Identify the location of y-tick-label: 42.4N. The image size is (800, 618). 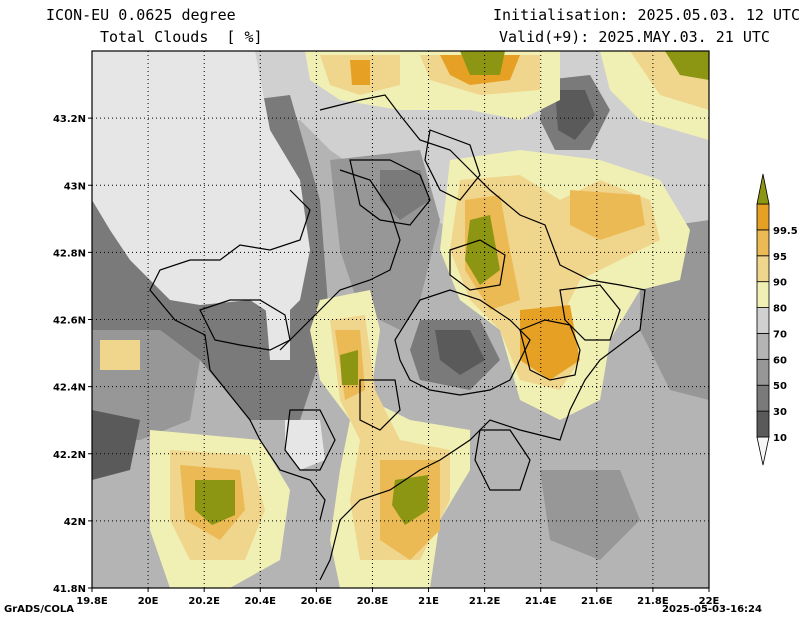
(69, 388).